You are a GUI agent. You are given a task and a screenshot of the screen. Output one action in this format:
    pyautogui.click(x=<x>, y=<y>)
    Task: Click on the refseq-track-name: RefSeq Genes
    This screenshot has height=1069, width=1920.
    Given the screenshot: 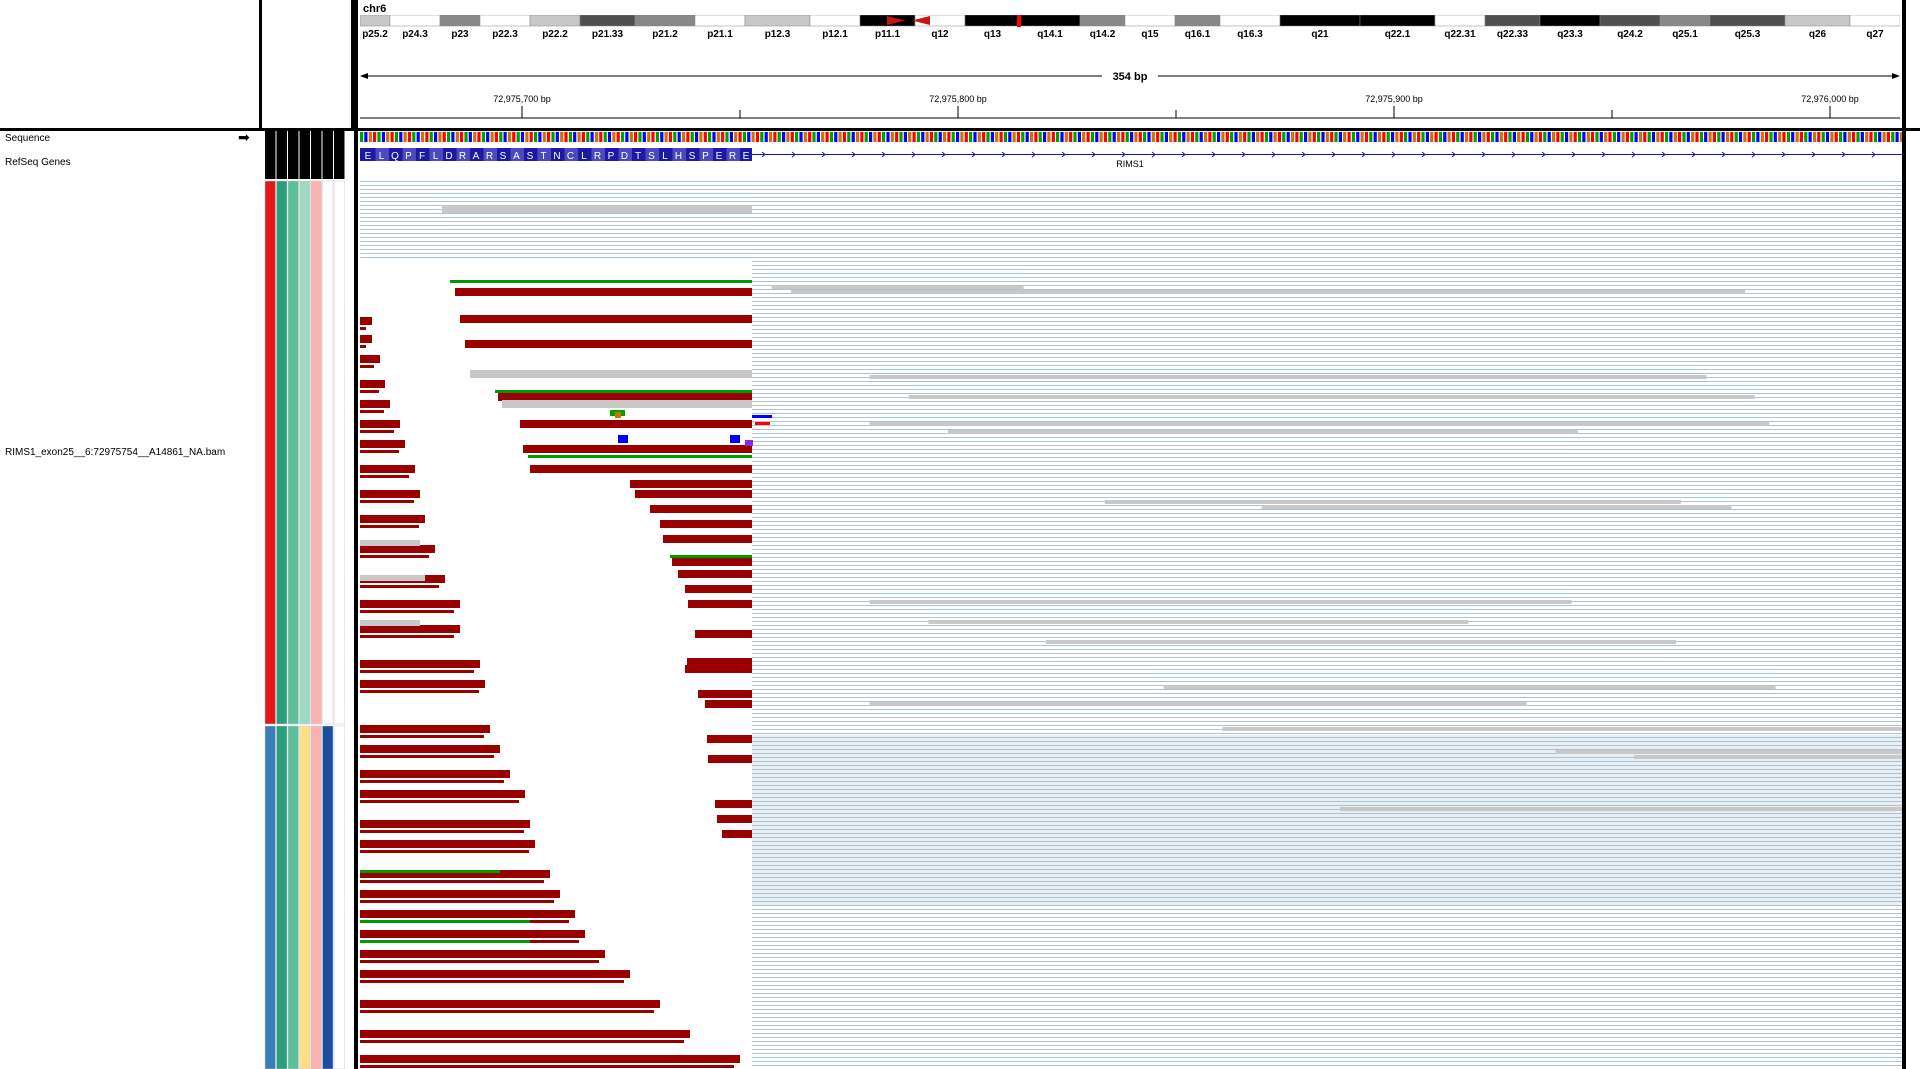 What is the action you would take?
    pyautogui.click(x=38, y=162)
    